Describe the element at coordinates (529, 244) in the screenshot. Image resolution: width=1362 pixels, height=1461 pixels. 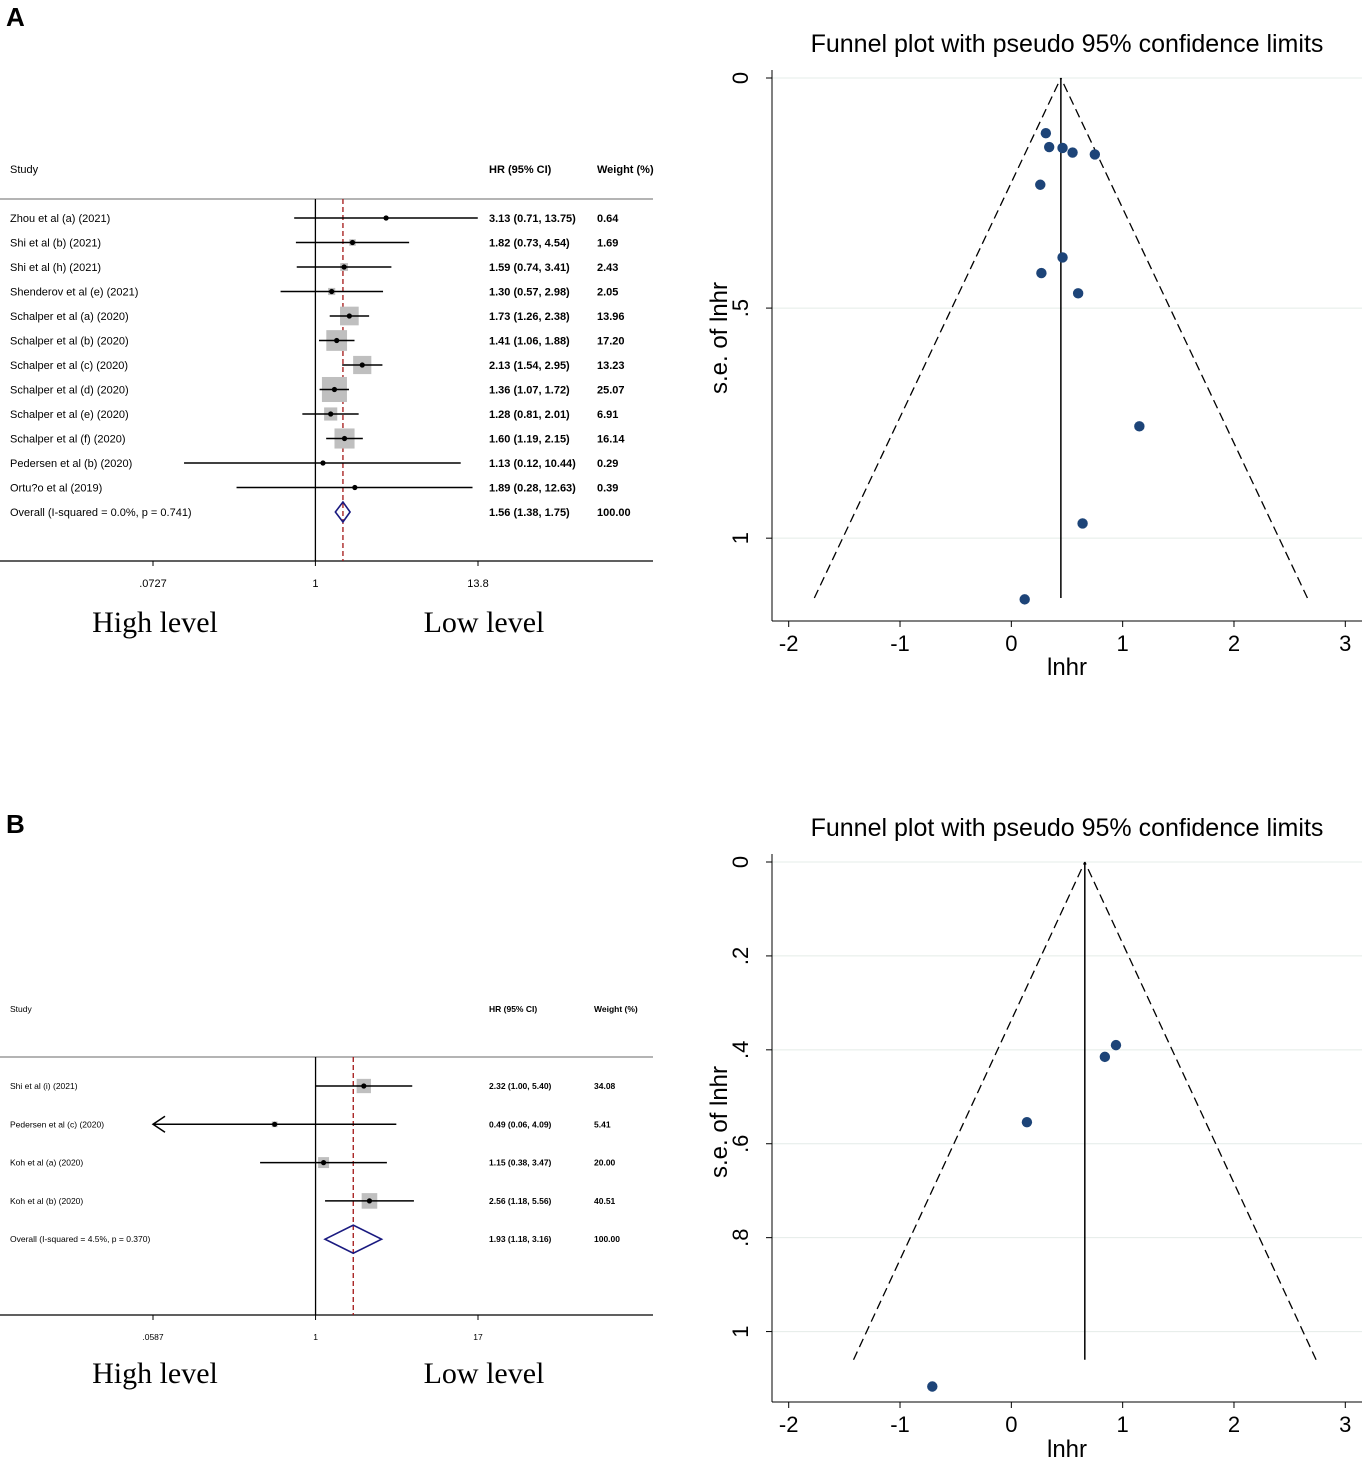
I see `hr-ci-text: 1.82 (0.73, 4.54)` at that location.